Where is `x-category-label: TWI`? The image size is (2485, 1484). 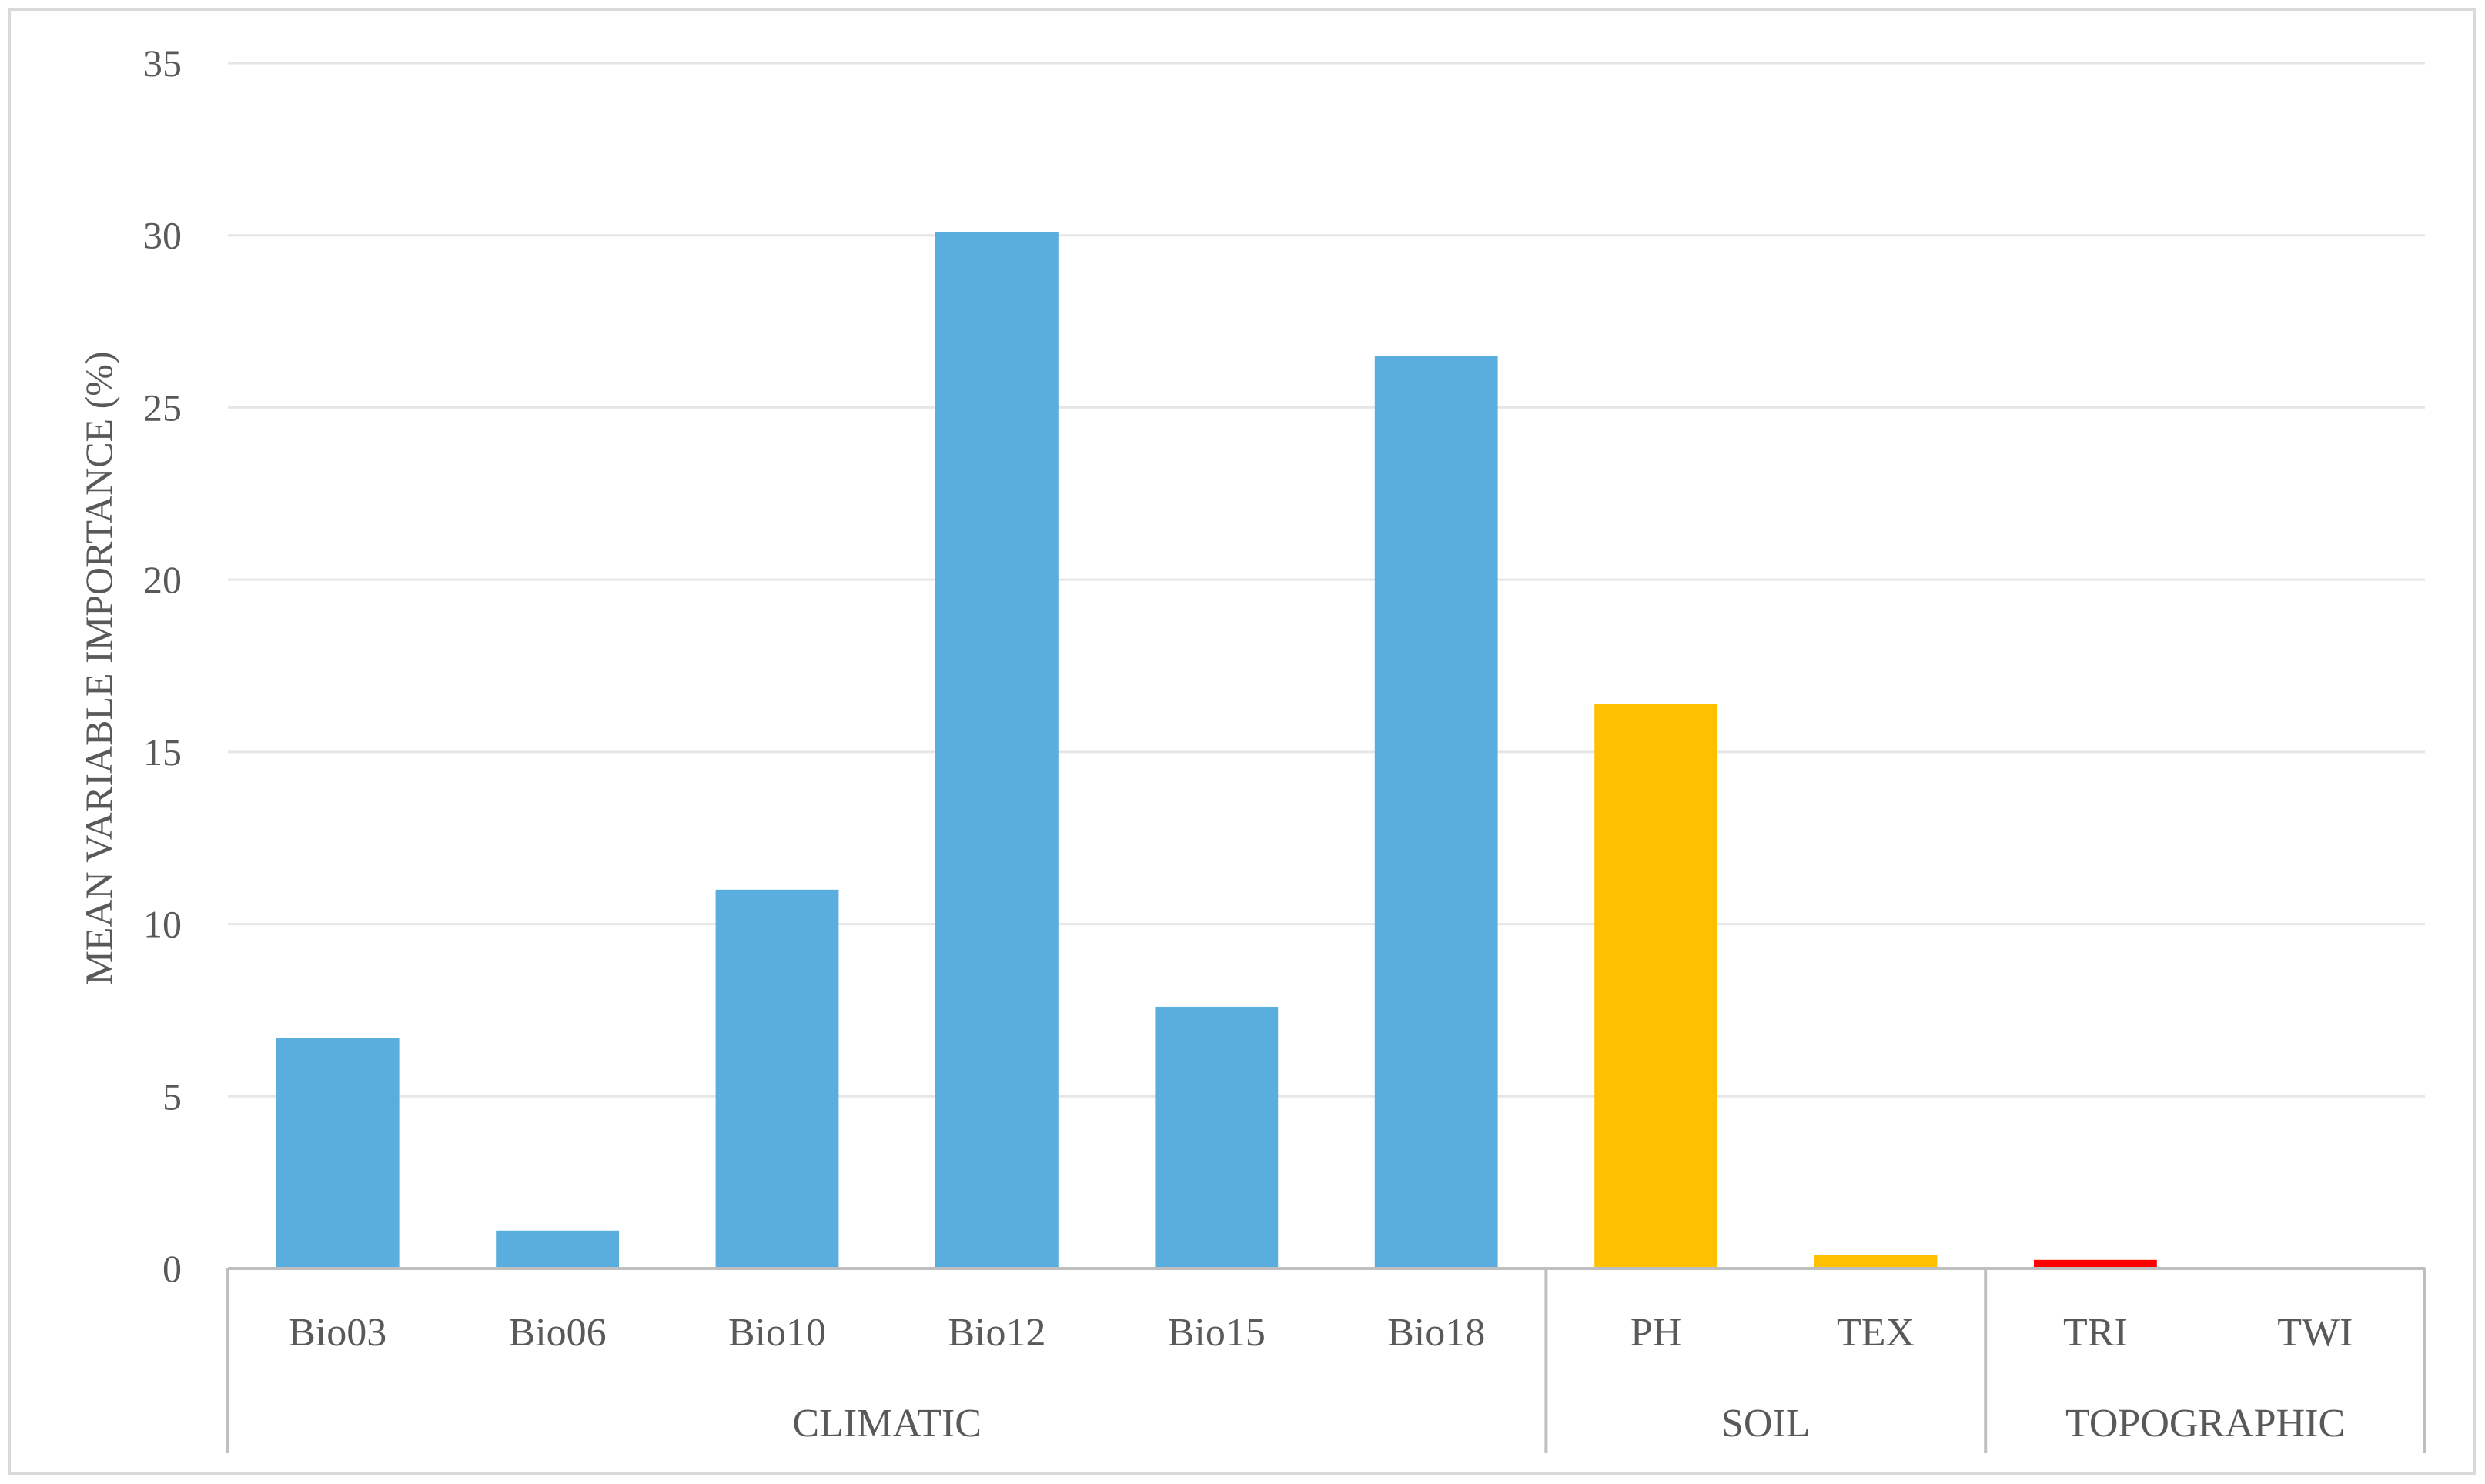 x-category-label: TWI is located at coordinates (2315, 1333).